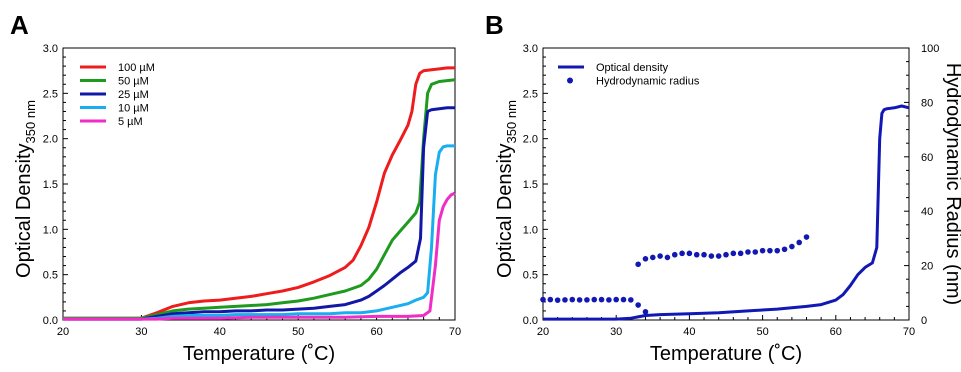 This screenshot has height=372, width=961. What do you see at coordinates (136, 68) in the screenshot?
I see `legend-label: 100 µM` at bounding box center [136, 68].